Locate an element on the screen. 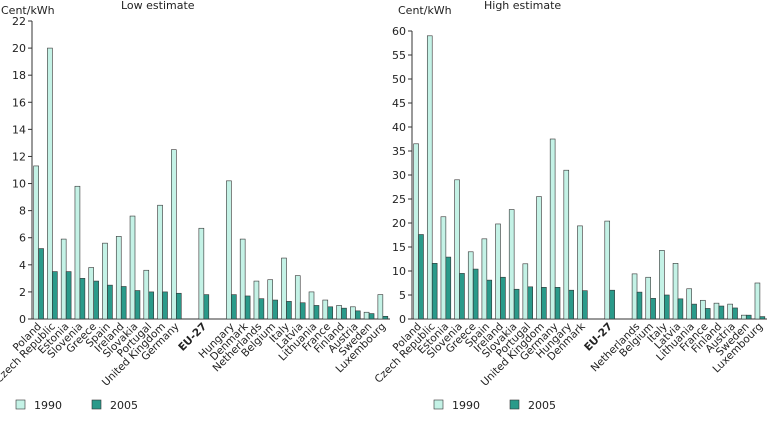 This screenshot has width=768, height=421. y-tick-label: 12 is located at coordinates (19, 156).